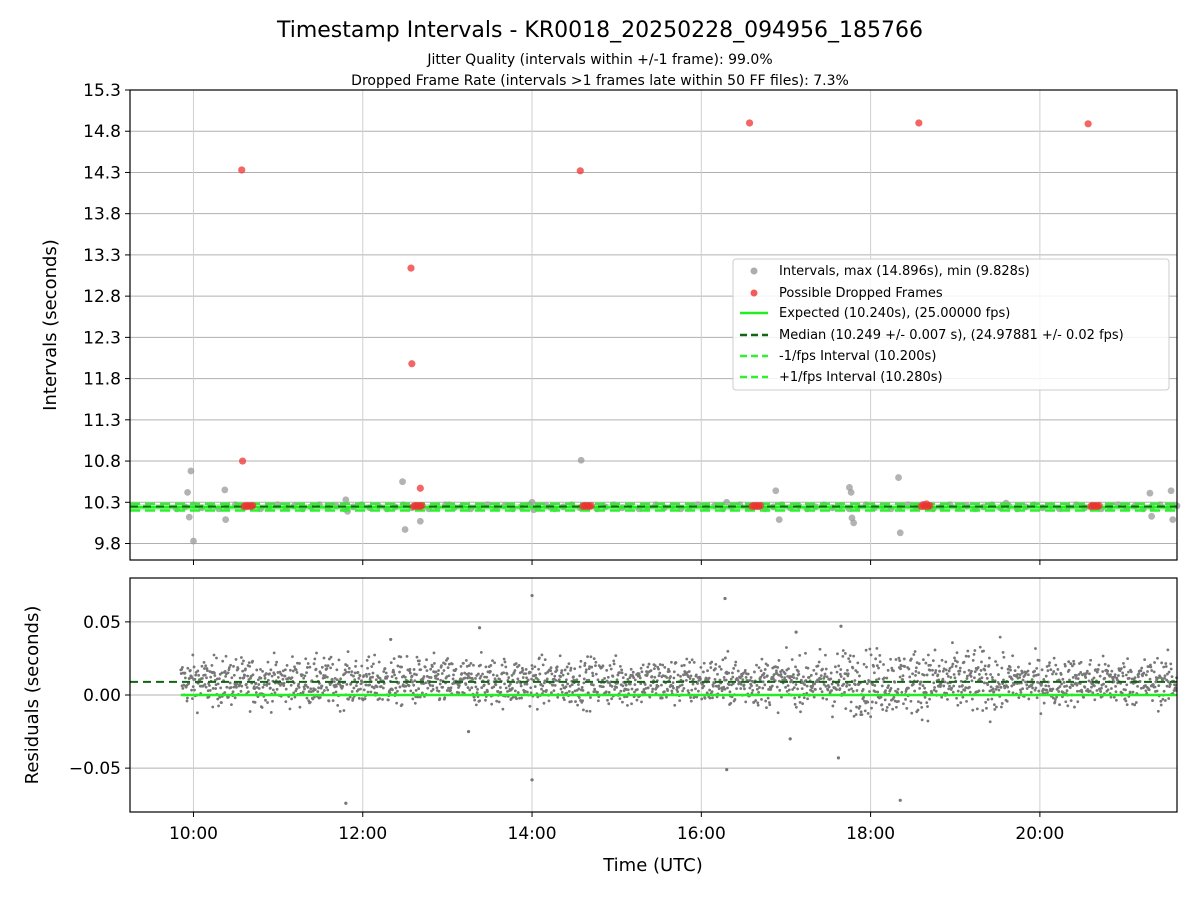  What do you see at coordinates (861, 377) in the screenshot?
I see `legend-plus-fps-label: +1/fps Interval (10.280s)` at bounding box center [861, 377].